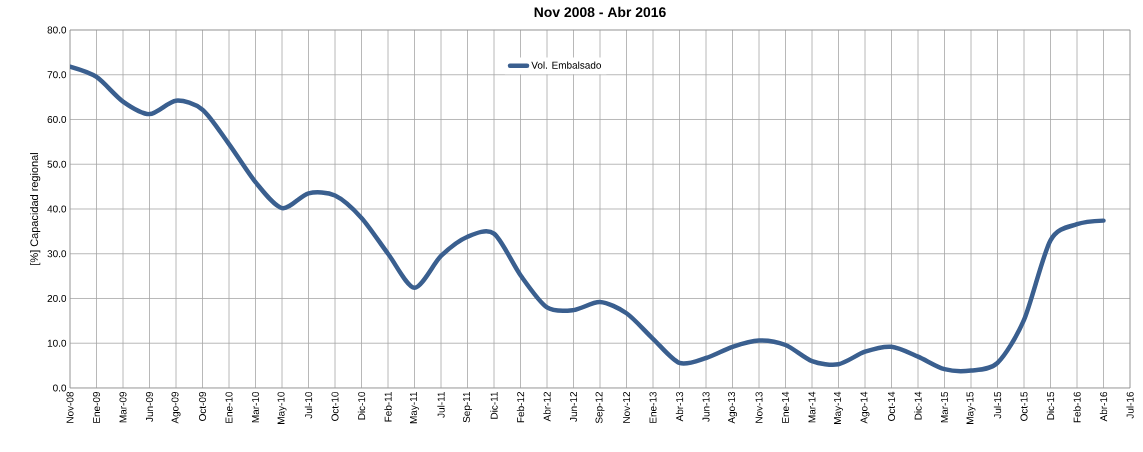  What do you see at coordinates (35, 209) in the screenshot?
I see `y-axis-title: [%] Capacidad regional` at bounding box center [35, 209].